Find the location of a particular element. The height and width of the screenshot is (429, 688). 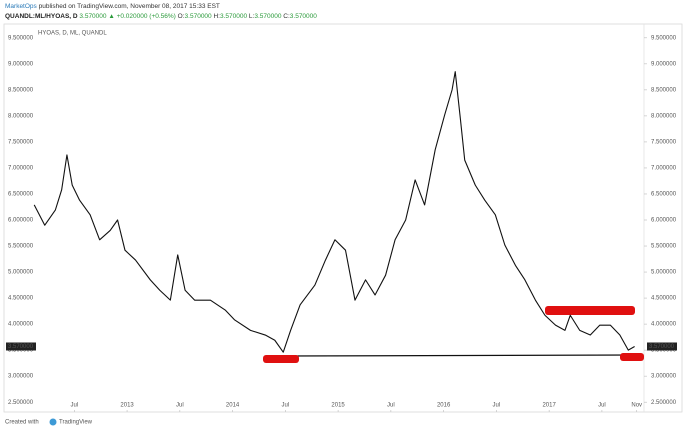

ohlc-label: O: is located at coordinates (181, 16).